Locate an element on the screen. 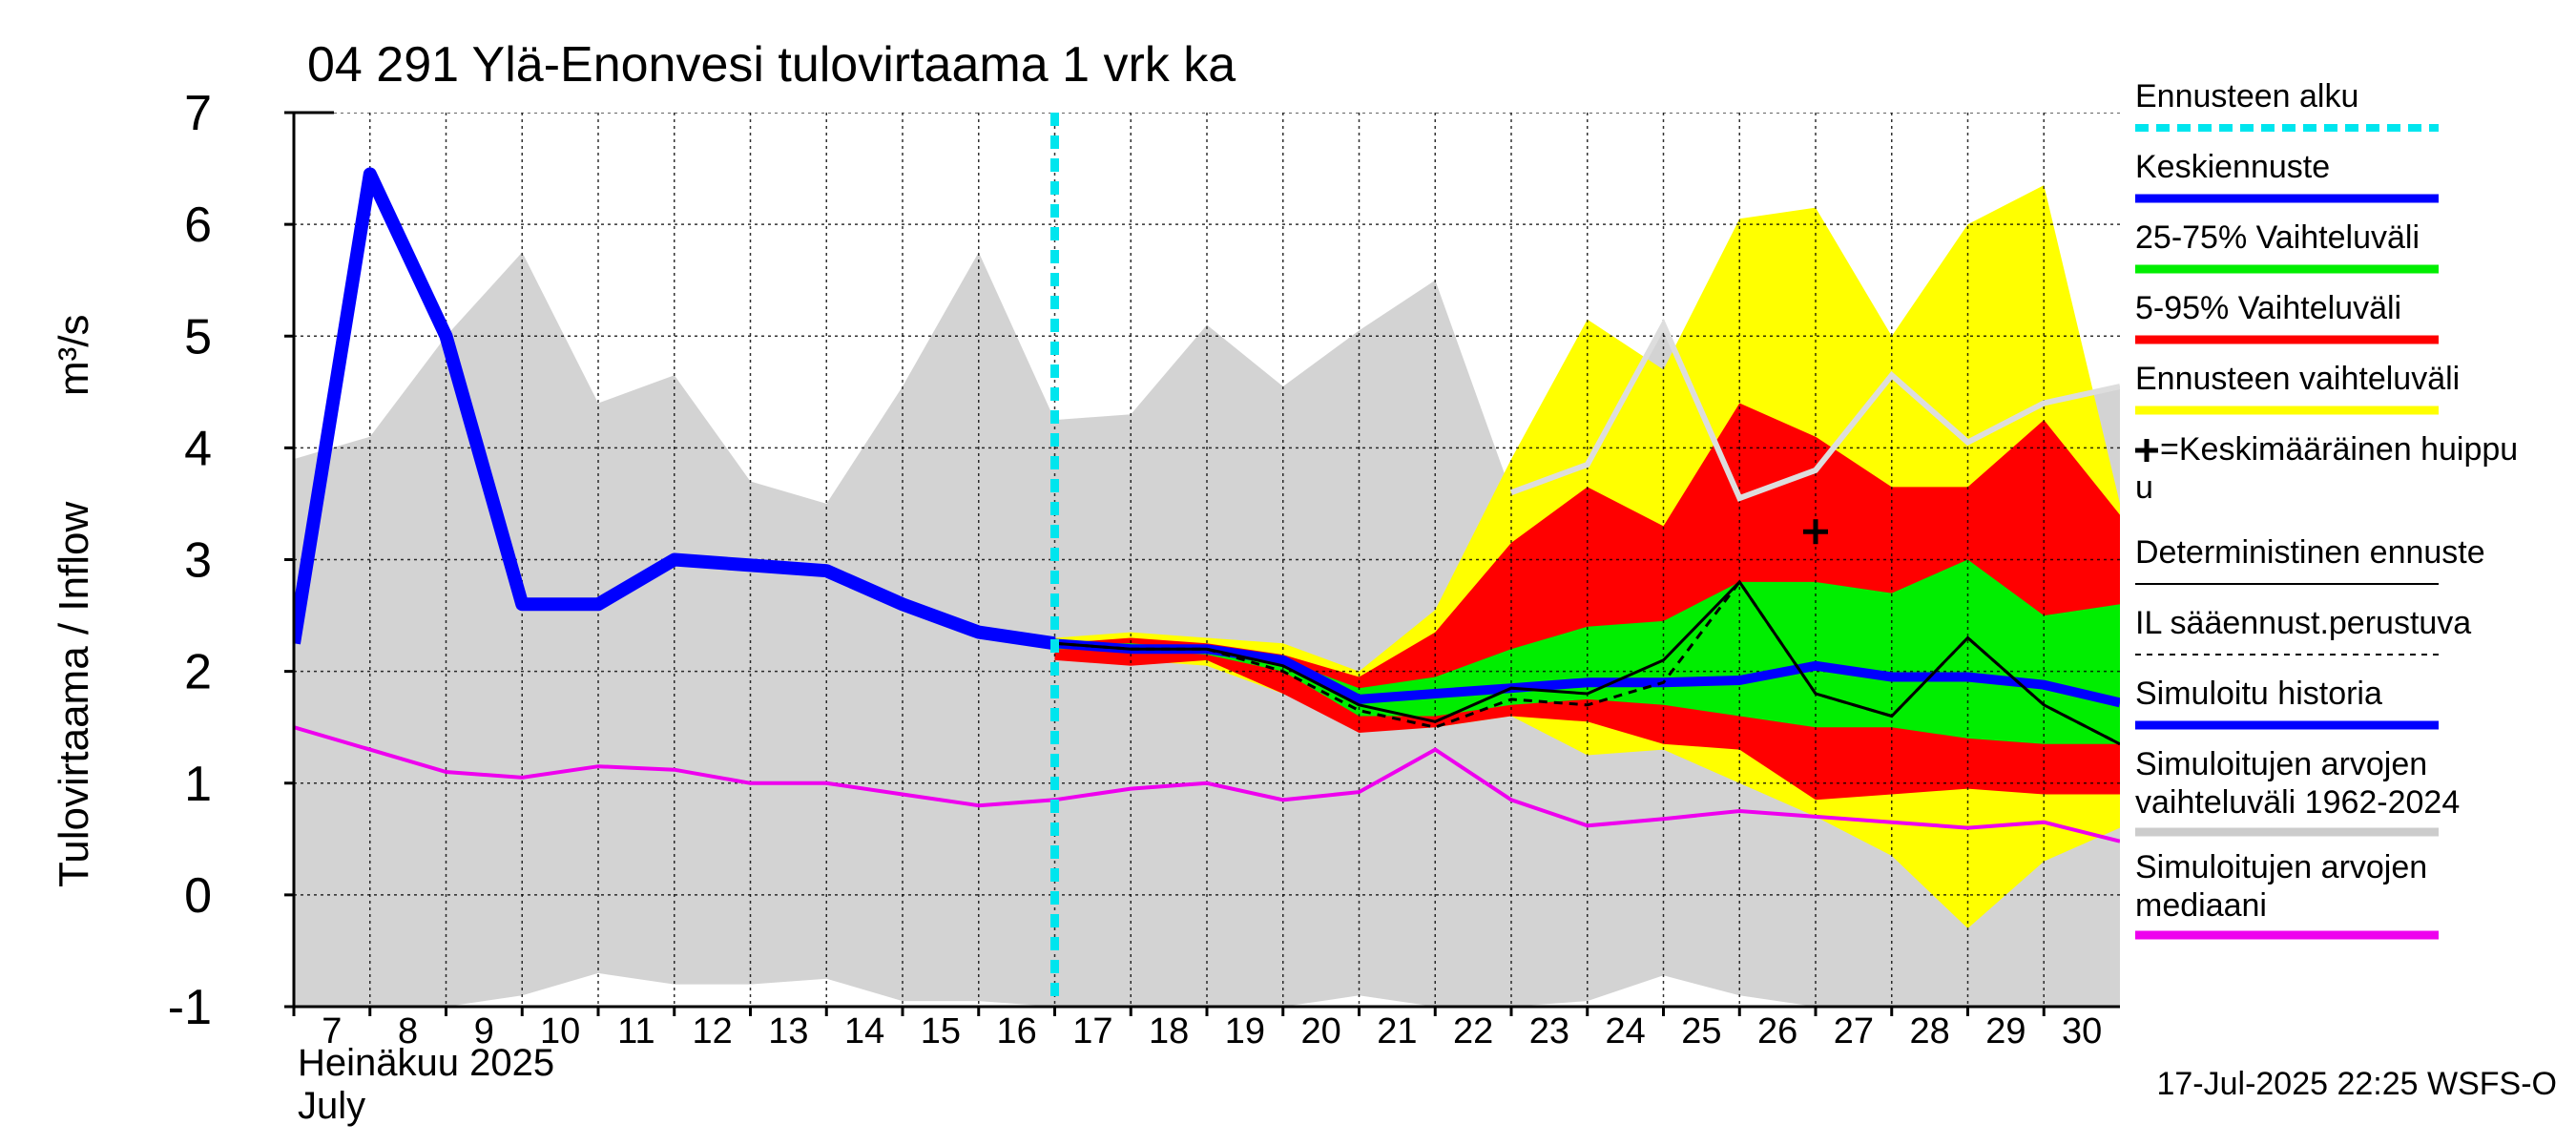  x-tick-label: 10 is located at coordinates (560, 1031).